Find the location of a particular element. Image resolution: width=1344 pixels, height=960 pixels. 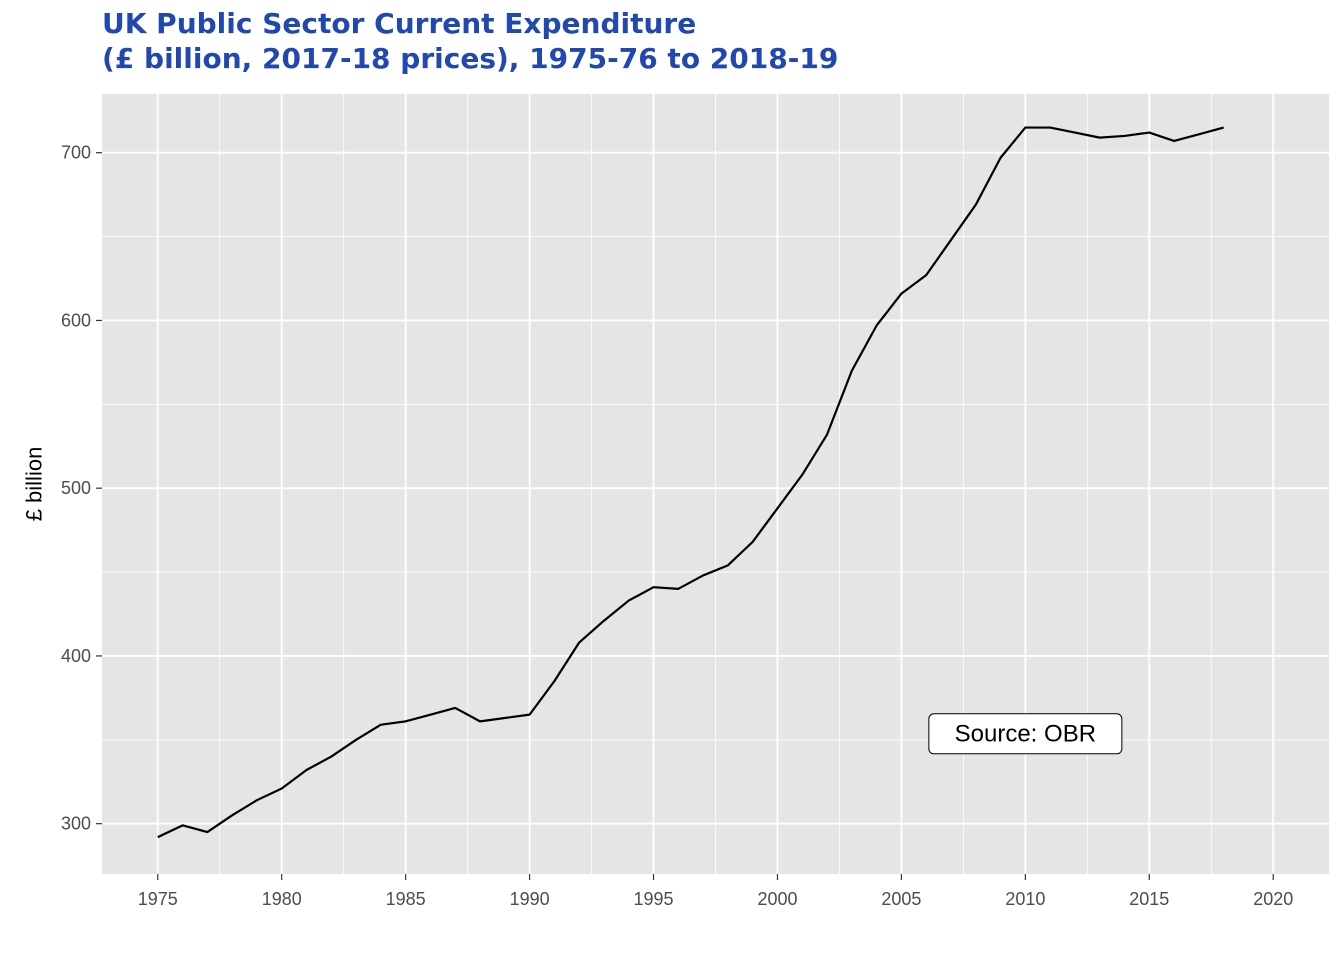

x-tick-label: 1980 is located at coordinates (282, 899).